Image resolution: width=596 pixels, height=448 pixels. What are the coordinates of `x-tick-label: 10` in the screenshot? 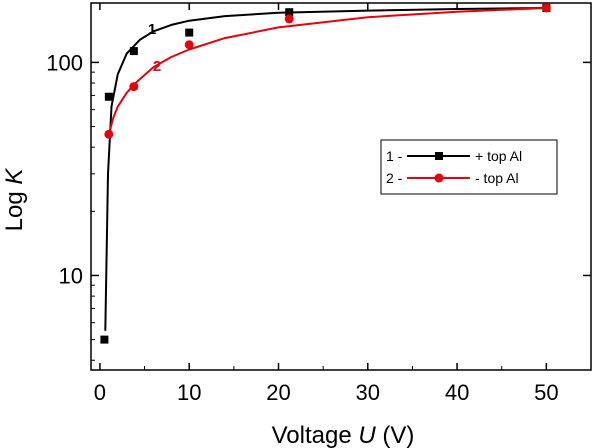 It's located at (189, 392).